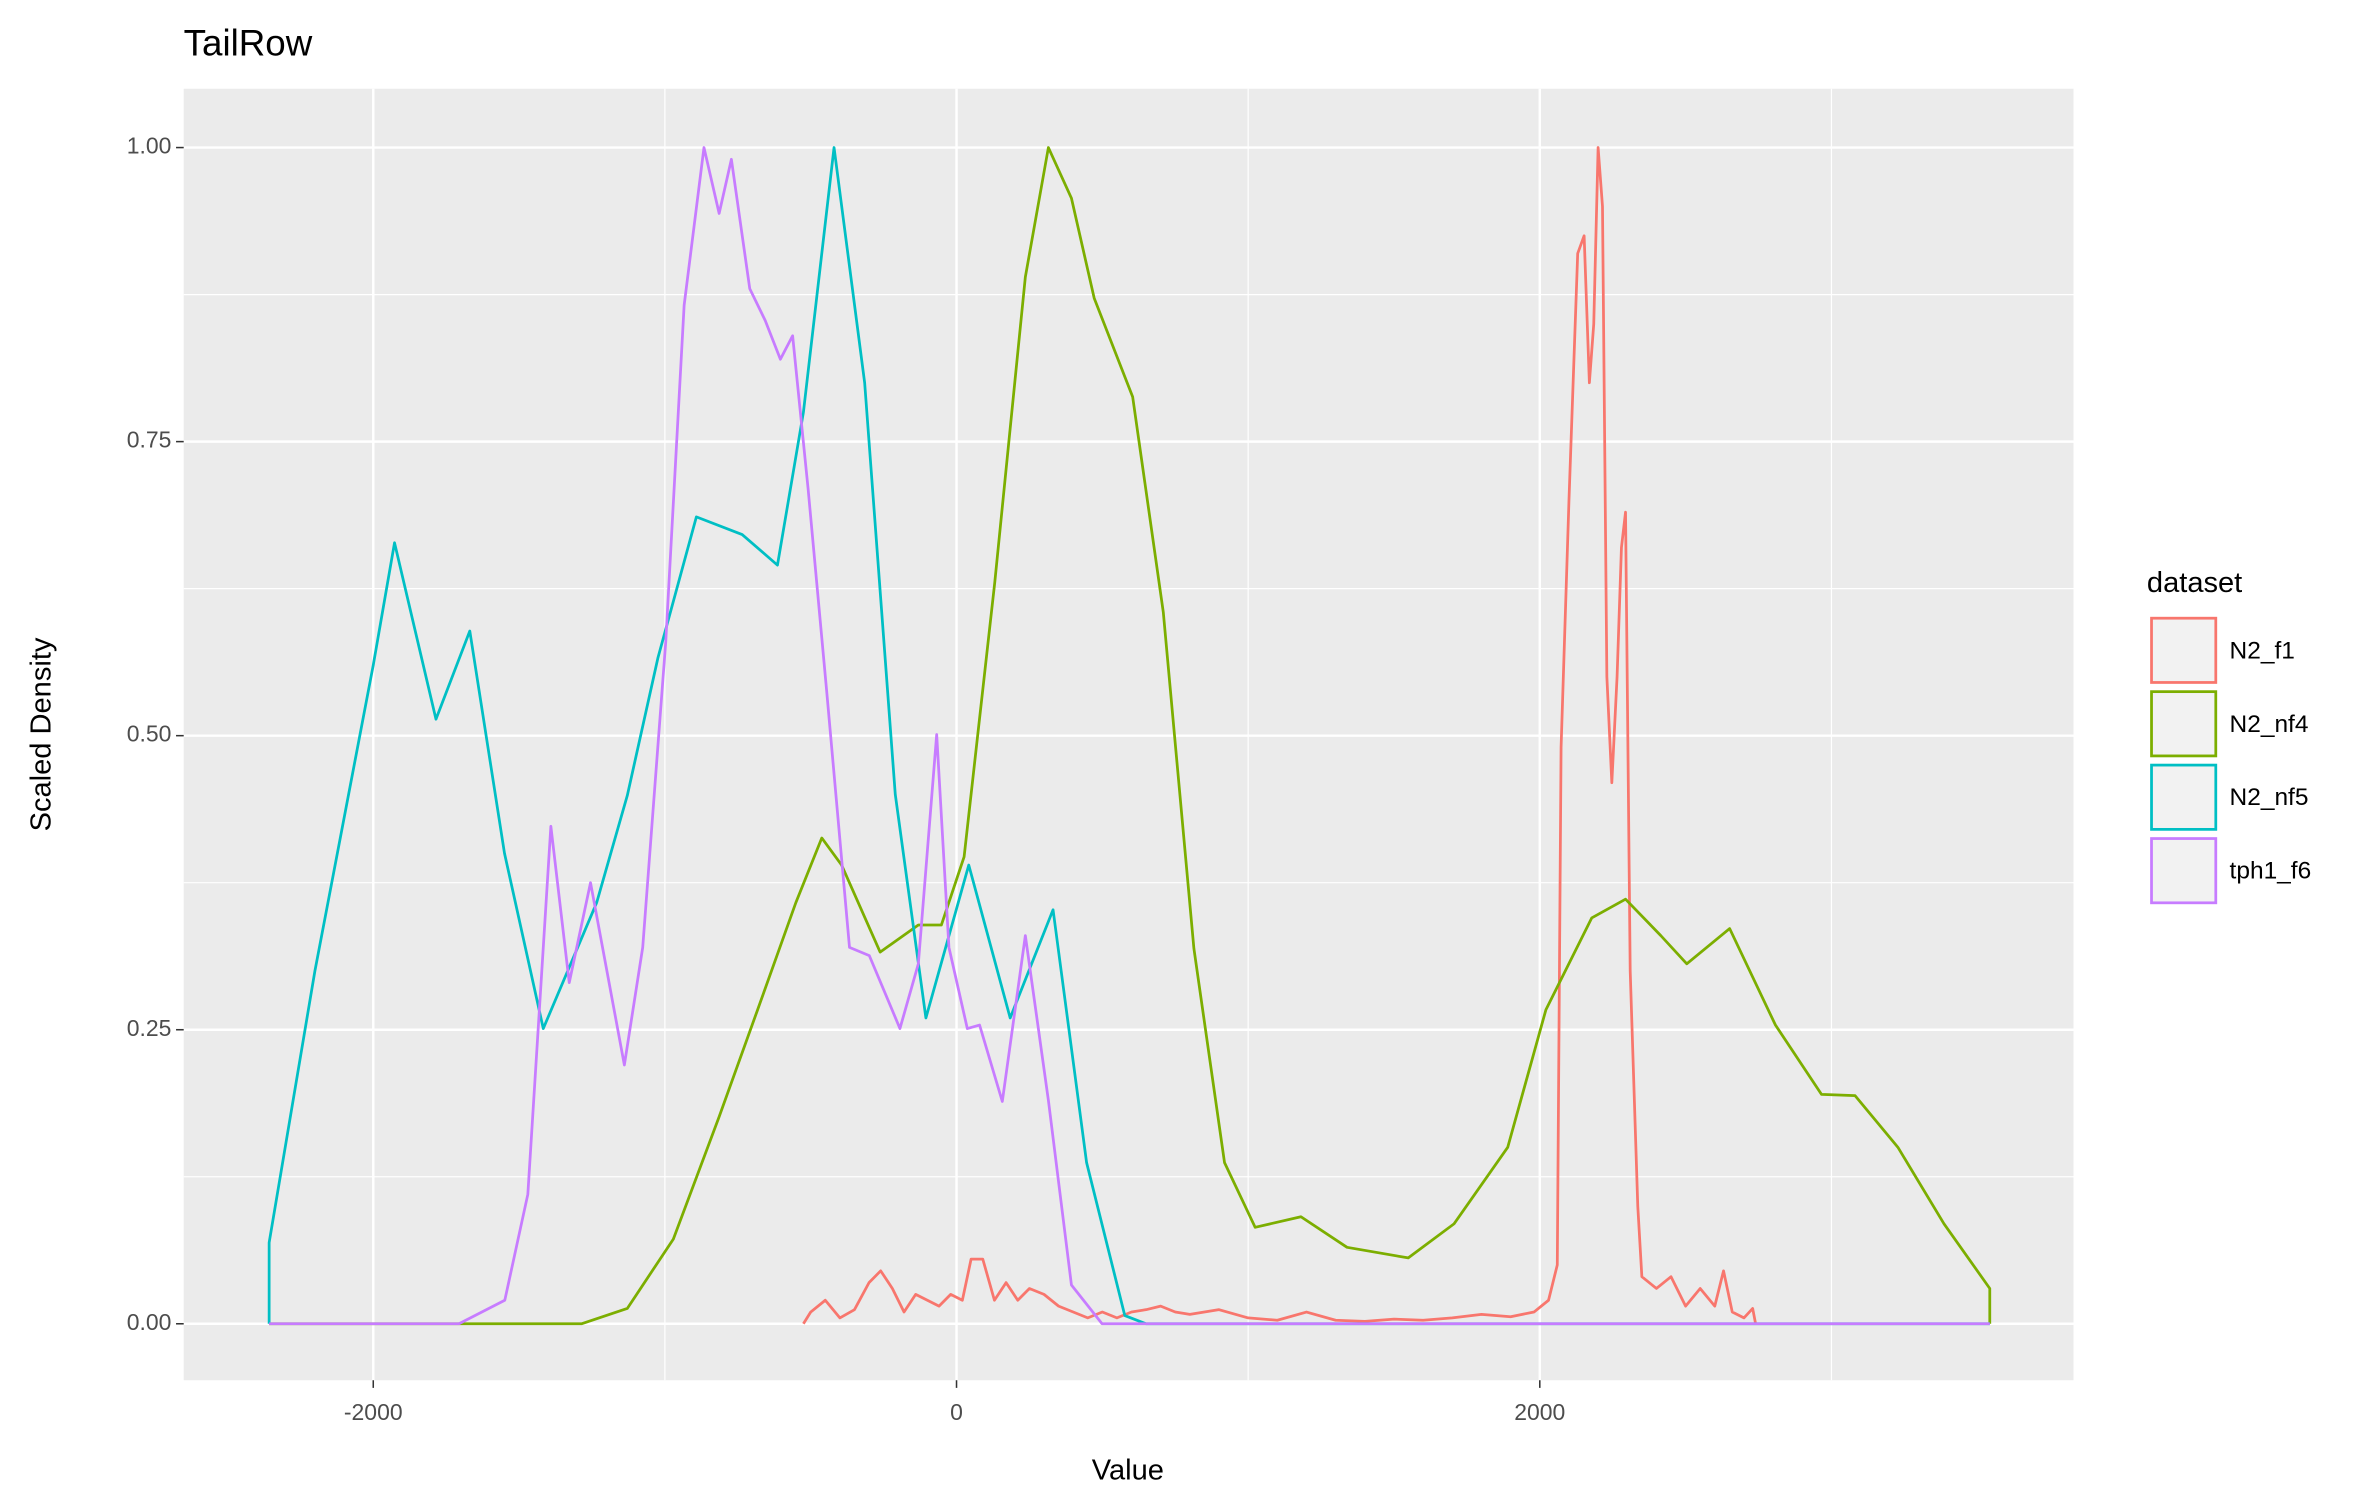  I want to click on legend-item: tph1_f6, so click(2231, 871).